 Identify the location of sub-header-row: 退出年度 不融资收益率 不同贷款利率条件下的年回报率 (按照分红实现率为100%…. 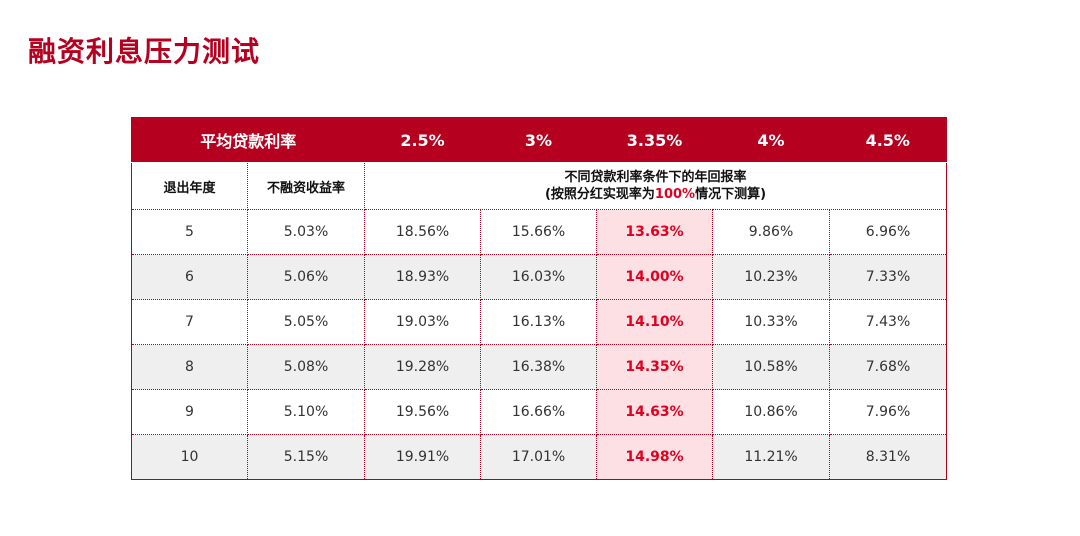
(539, 186).